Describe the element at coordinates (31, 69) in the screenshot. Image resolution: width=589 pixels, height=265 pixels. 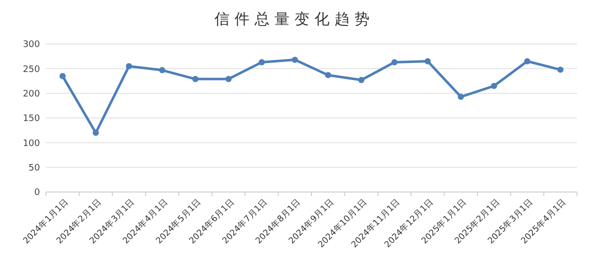
I see `y-tick-label: 250` at that location.